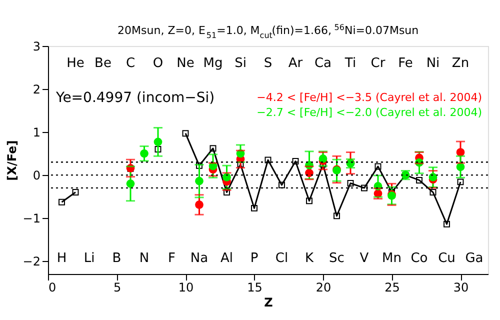  I want to click on annotation: F, so click(172, 258).